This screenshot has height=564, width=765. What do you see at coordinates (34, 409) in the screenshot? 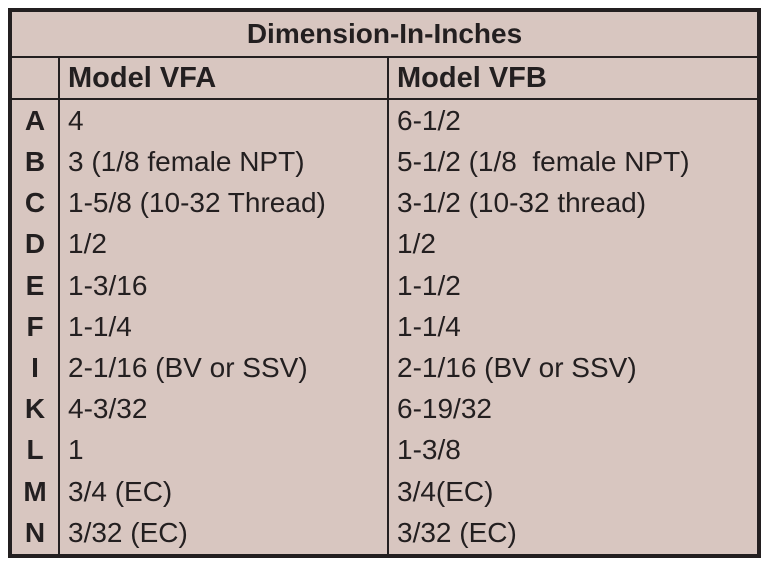
I see `row-key: K` at bounding box center [34, 409].